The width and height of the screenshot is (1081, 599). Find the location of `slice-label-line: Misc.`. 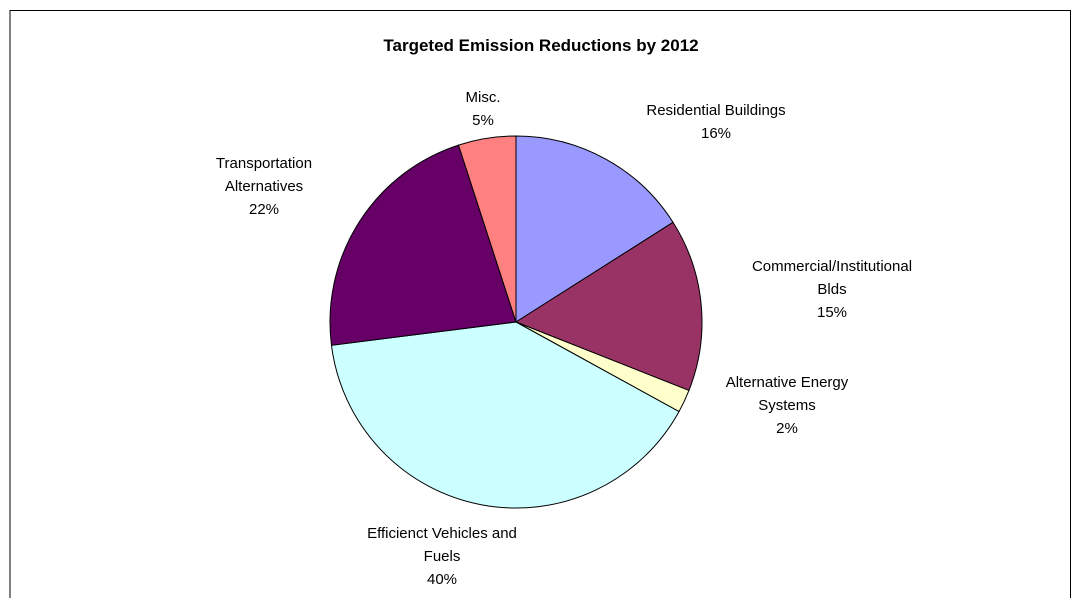

slice-label-line: Misc. is located at coordinates (483, 97).